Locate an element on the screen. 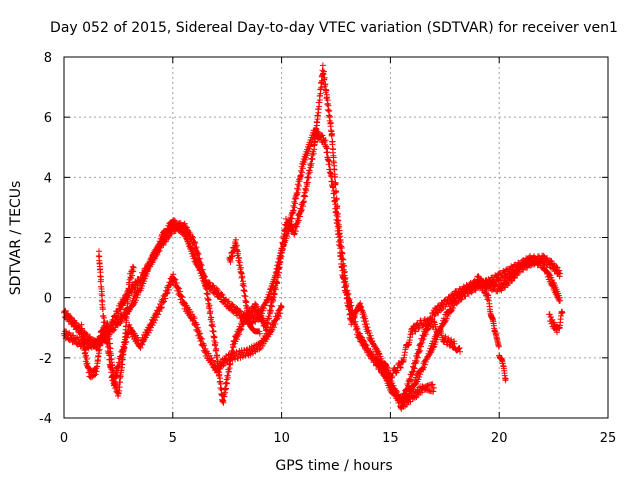 The height and width of the screenshot is (480, 640). y-tick-label: 2 is located at coordinates (48, 239).